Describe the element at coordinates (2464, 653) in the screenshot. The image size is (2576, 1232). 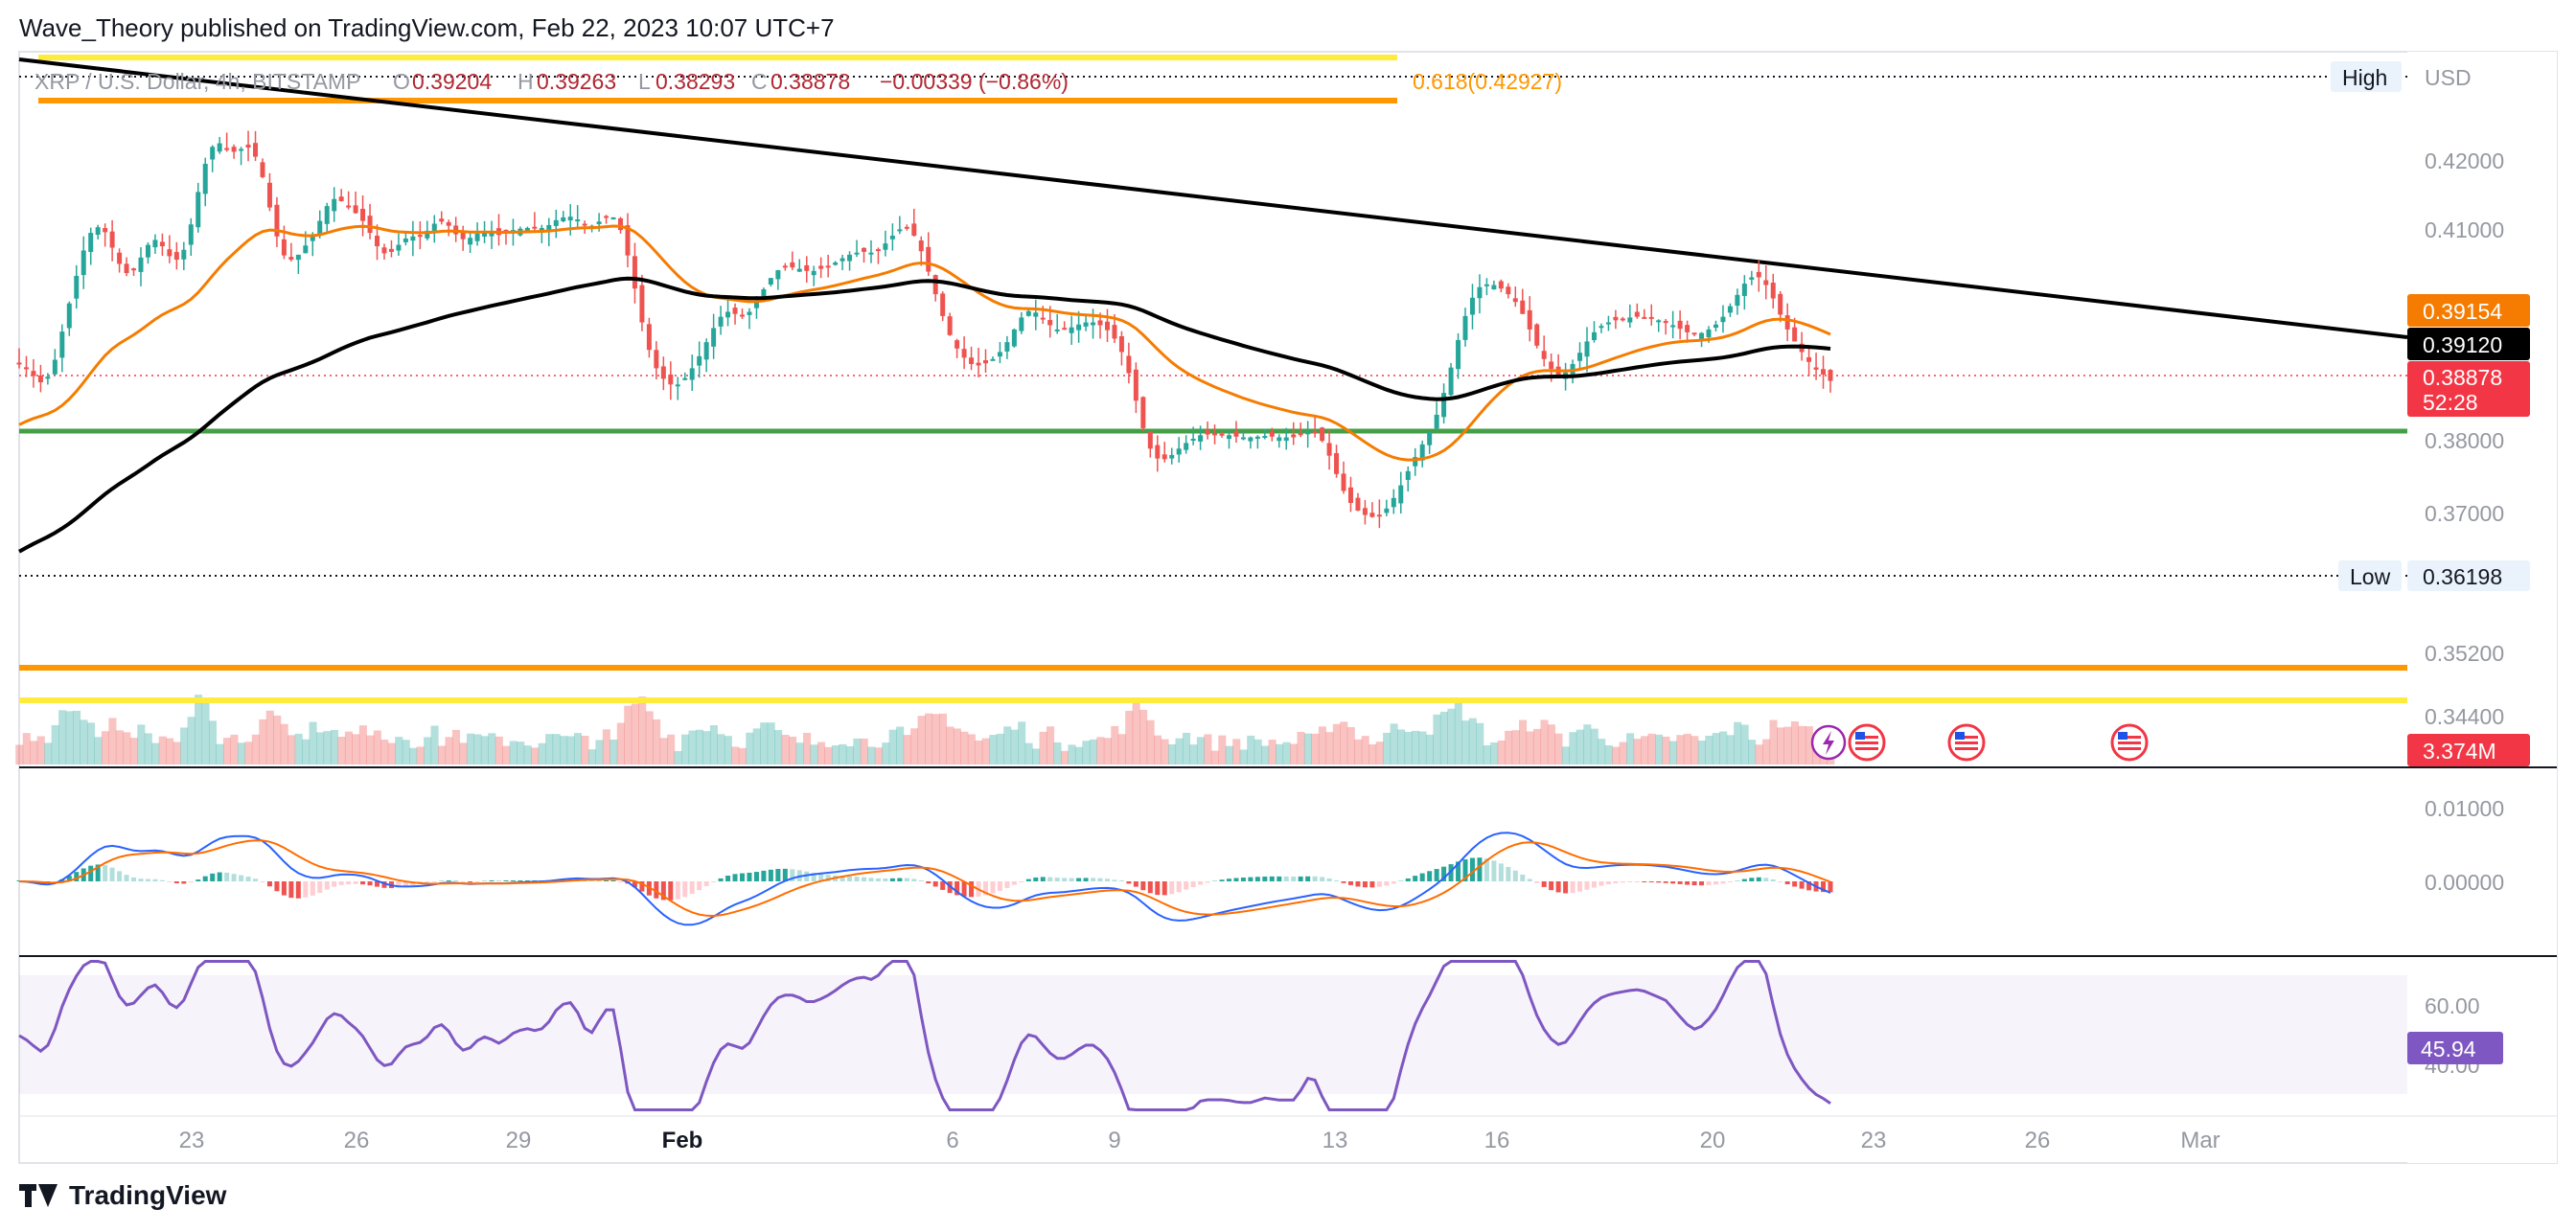
I see `price-tick-label: 0.35200` at that location.